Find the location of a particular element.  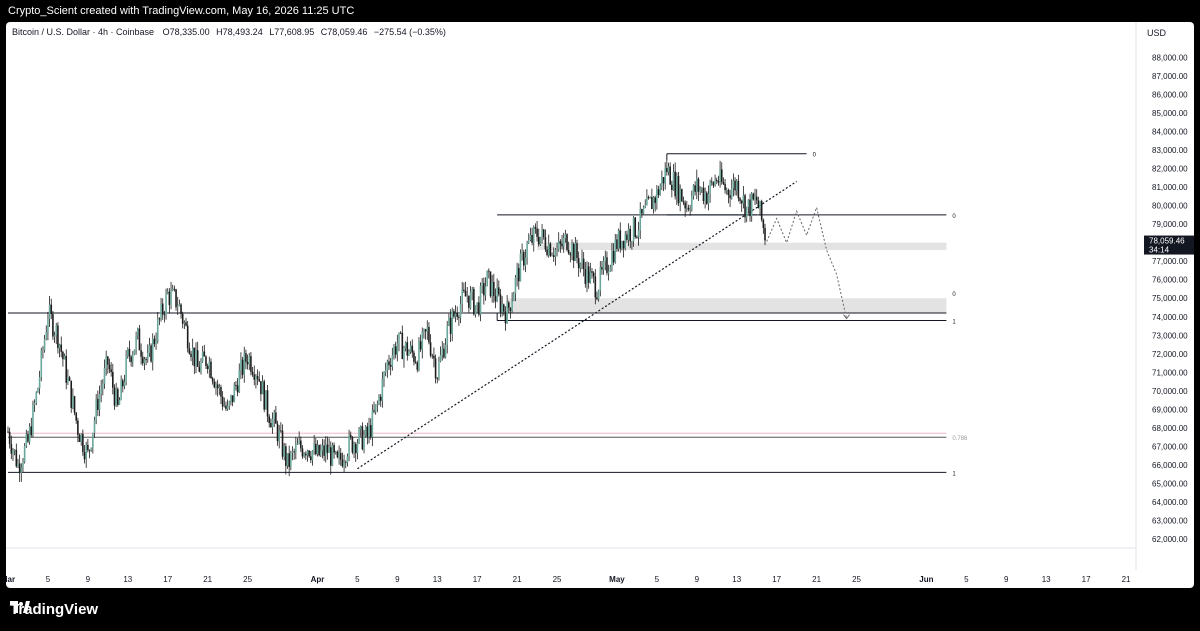

x-tick-label: 5 is located at coordinates (357, 579).